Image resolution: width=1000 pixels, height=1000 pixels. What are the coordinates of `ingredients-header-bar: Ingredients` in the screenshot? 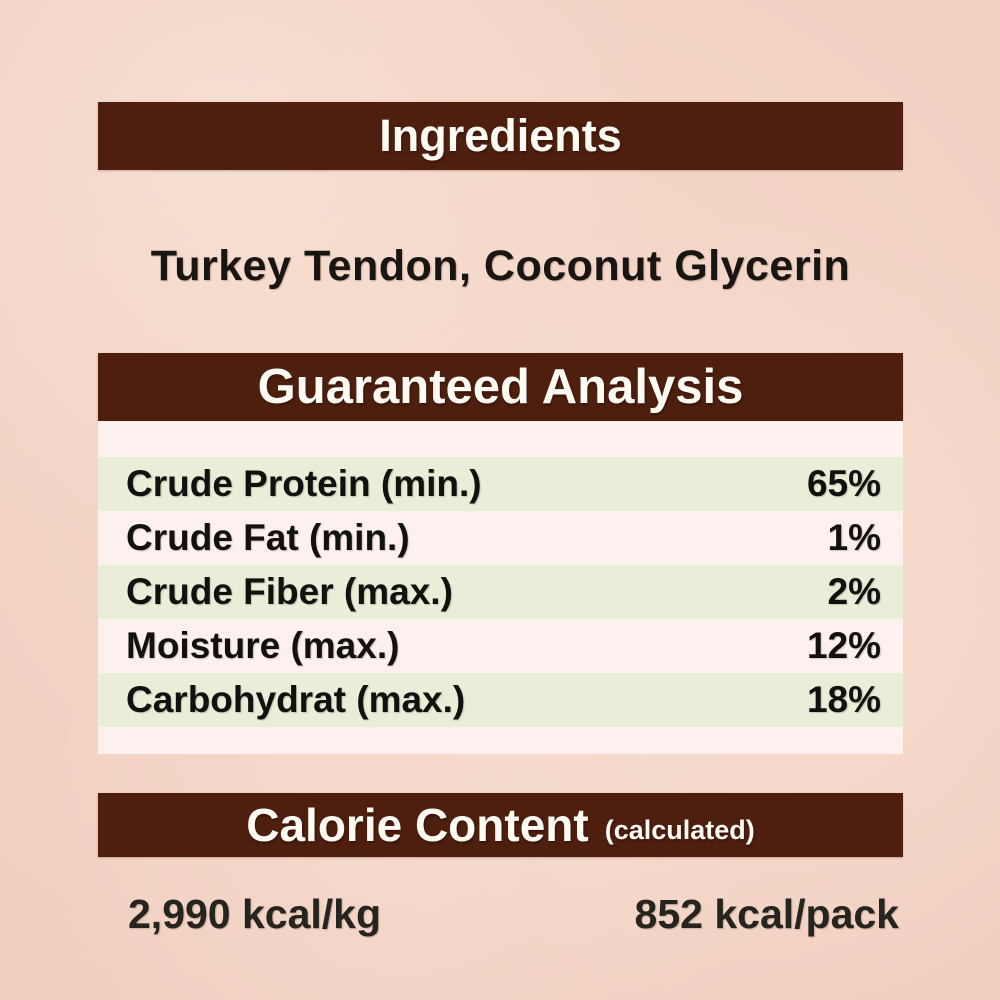 It's located at (500, 136).